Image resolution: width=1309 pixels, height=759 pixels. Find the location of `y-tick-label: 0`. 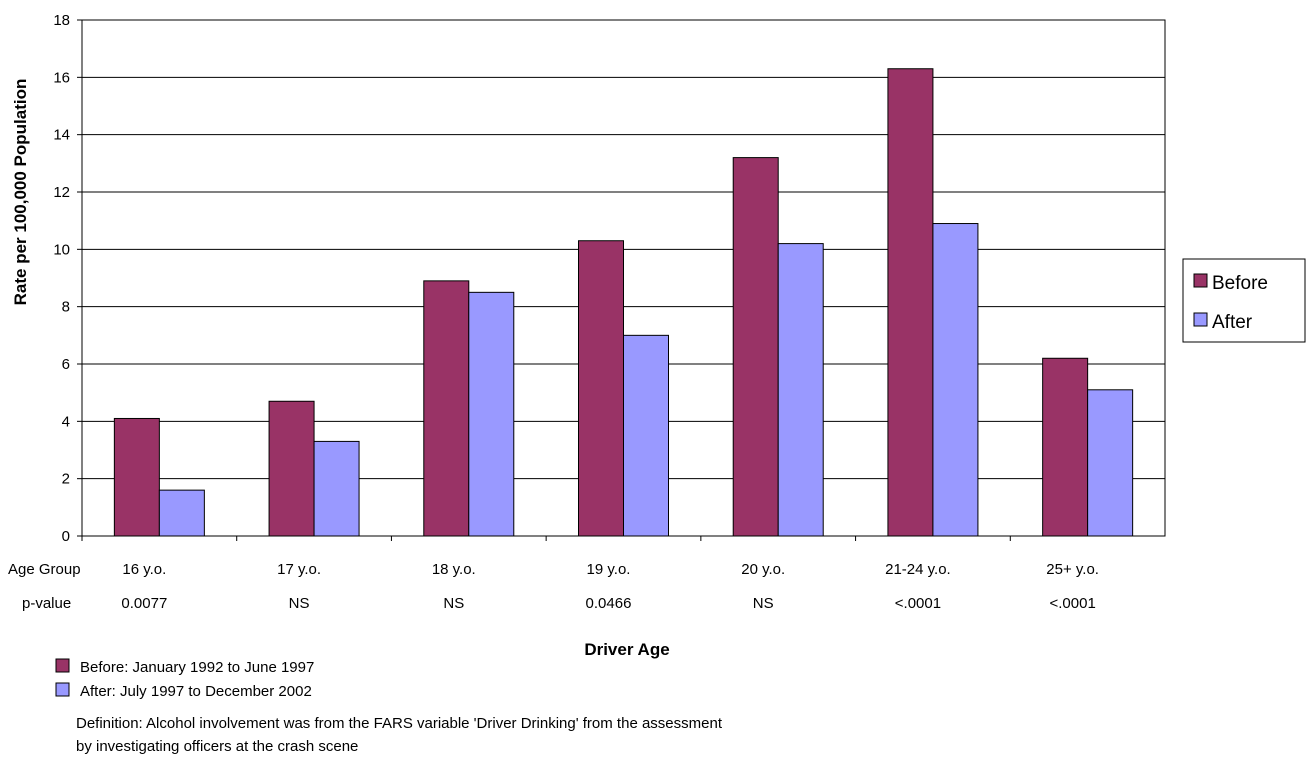

y-tick-label: 0 is located at coordinates (66, 536).